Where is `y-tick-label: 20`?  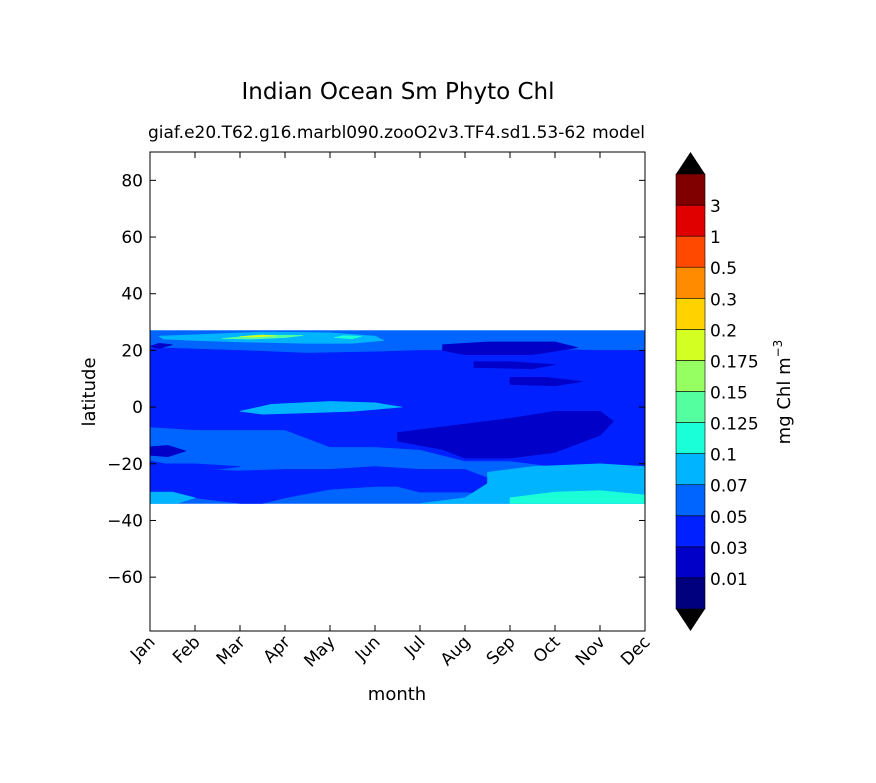
y-tick-label: 20 is located at coordinates (132, 351).